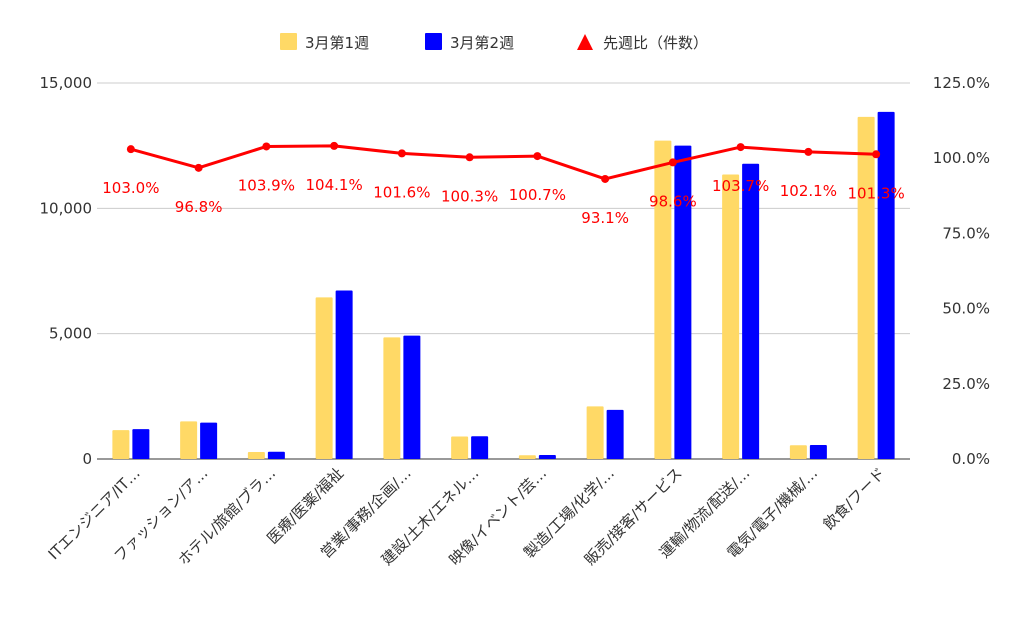 This screenshot has width=1024, height=633. What do you see at coordinates (605, 218) in the screenshot?
I see `ratio-data-label: 93.1%` at bounding box center [605, 218].